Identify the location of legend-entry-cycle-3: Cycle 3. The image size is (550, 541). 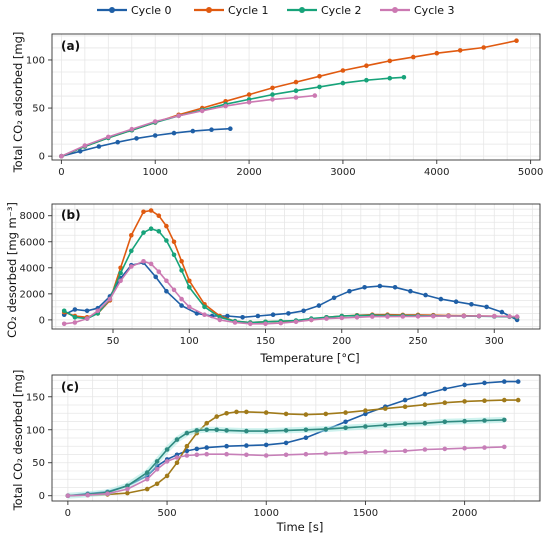
(417, 10).